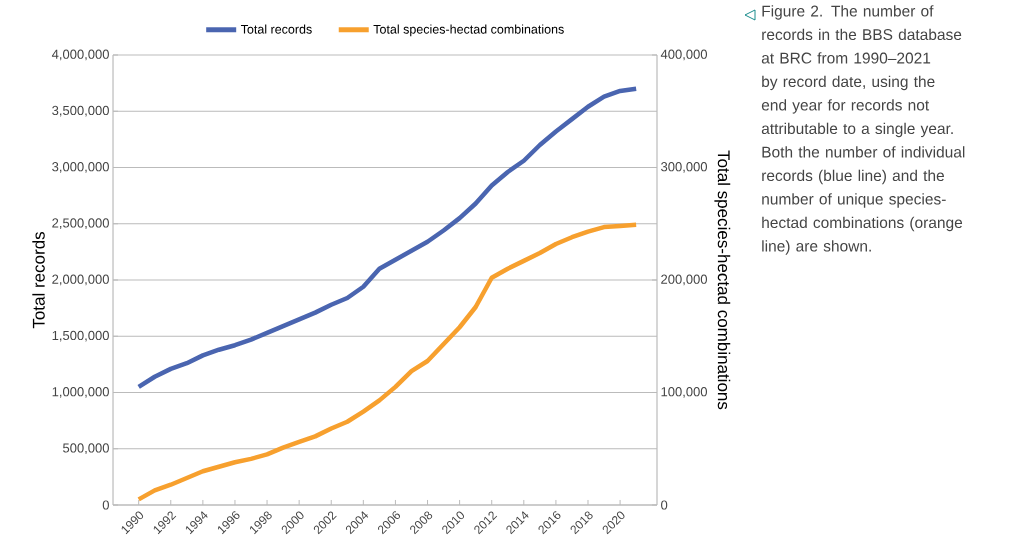 The width and height of the screenshot is (1023, 551). Describe the element at coordinates (86, 449) in the screenshot. I see `y-tick-label: 500,000` at that location.